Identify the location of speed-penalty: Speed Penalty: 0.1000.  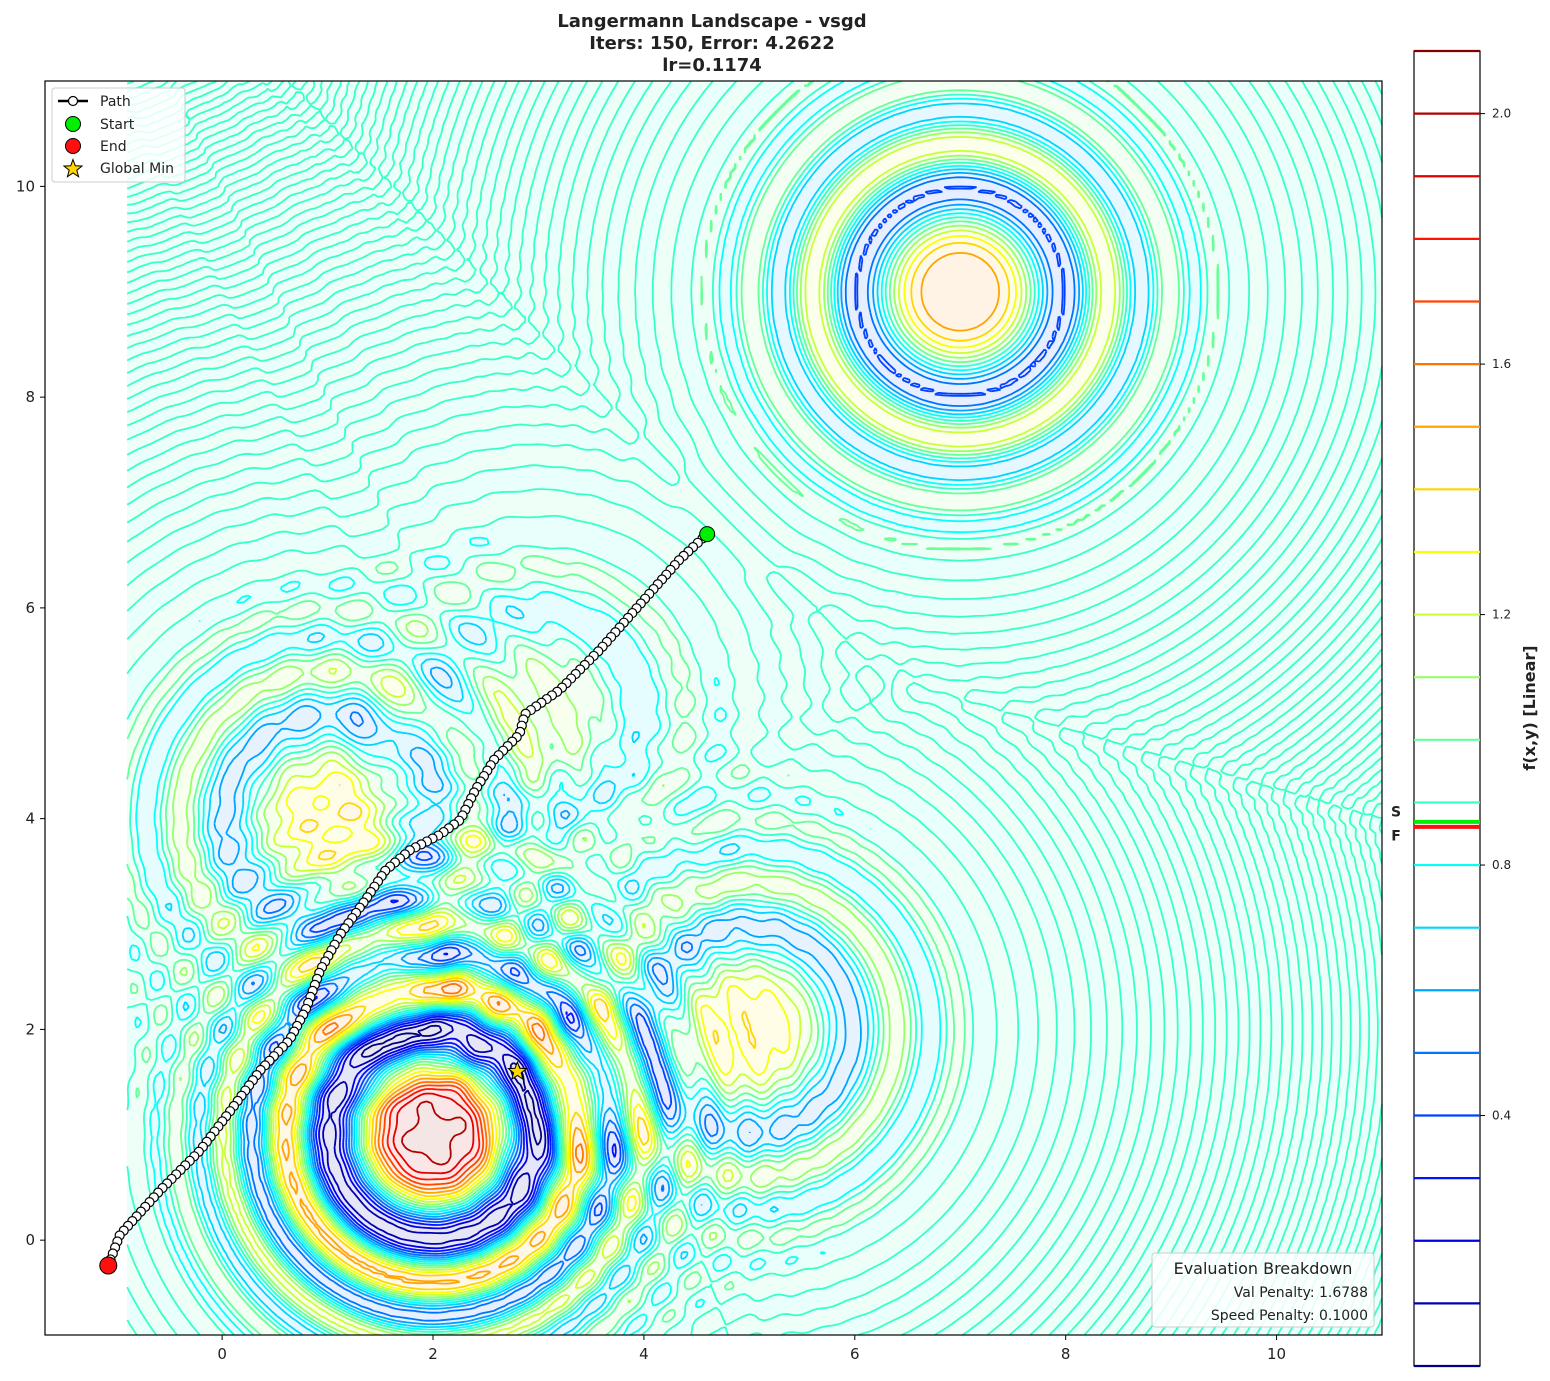
(1289, 1316).